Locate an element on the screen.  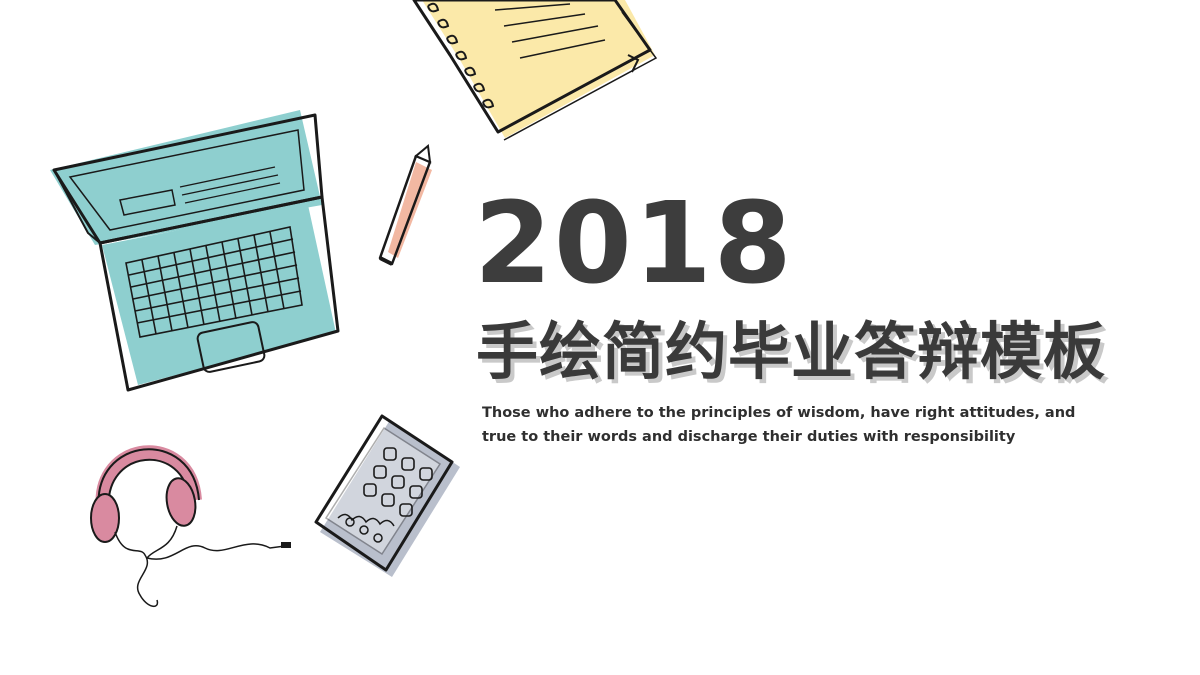
slide-year: 2018 is located at coordinates (634, 244).